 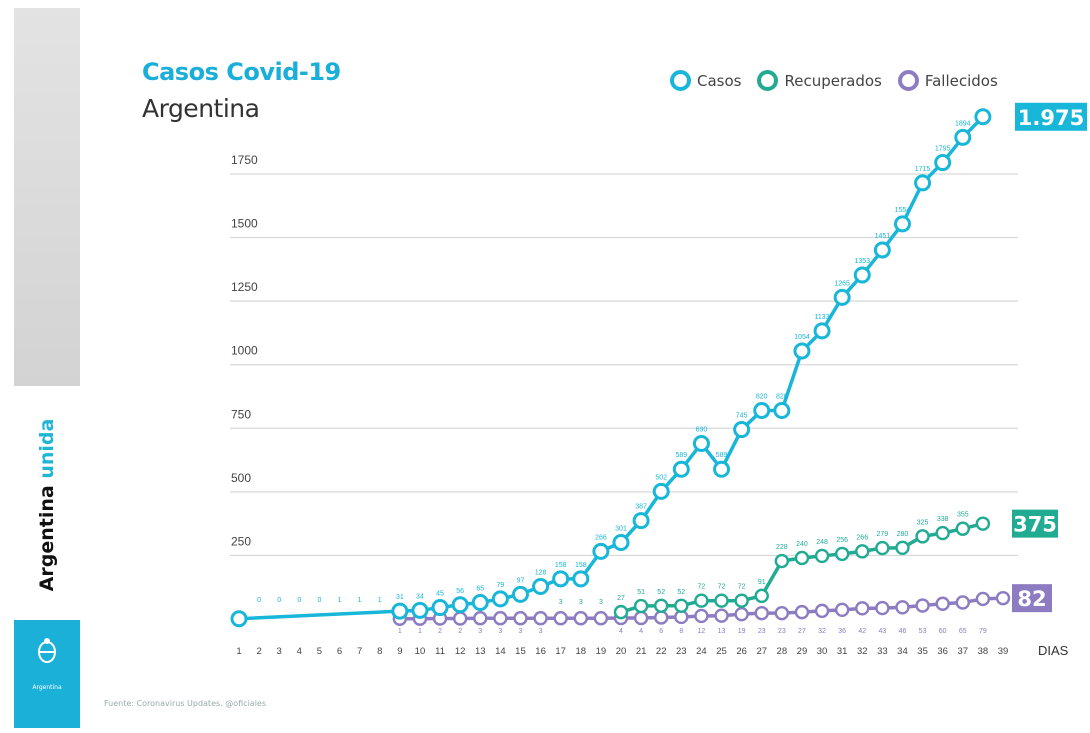 What do you see at coordinates (883, 534) in the screenshot?
I see `data-label-recovered: 279` at bounding box center [883, 534].